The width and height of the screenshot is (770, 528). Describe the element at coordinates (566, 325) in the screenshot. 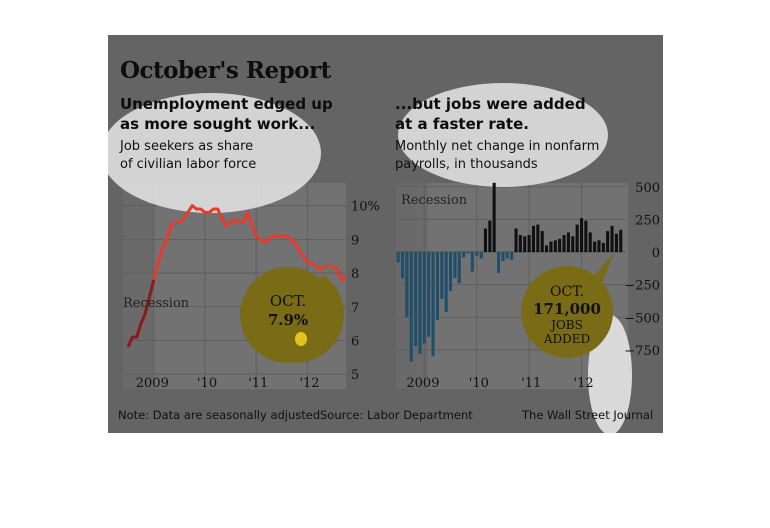

I see `right-callout-line3: JOBS` at that location.